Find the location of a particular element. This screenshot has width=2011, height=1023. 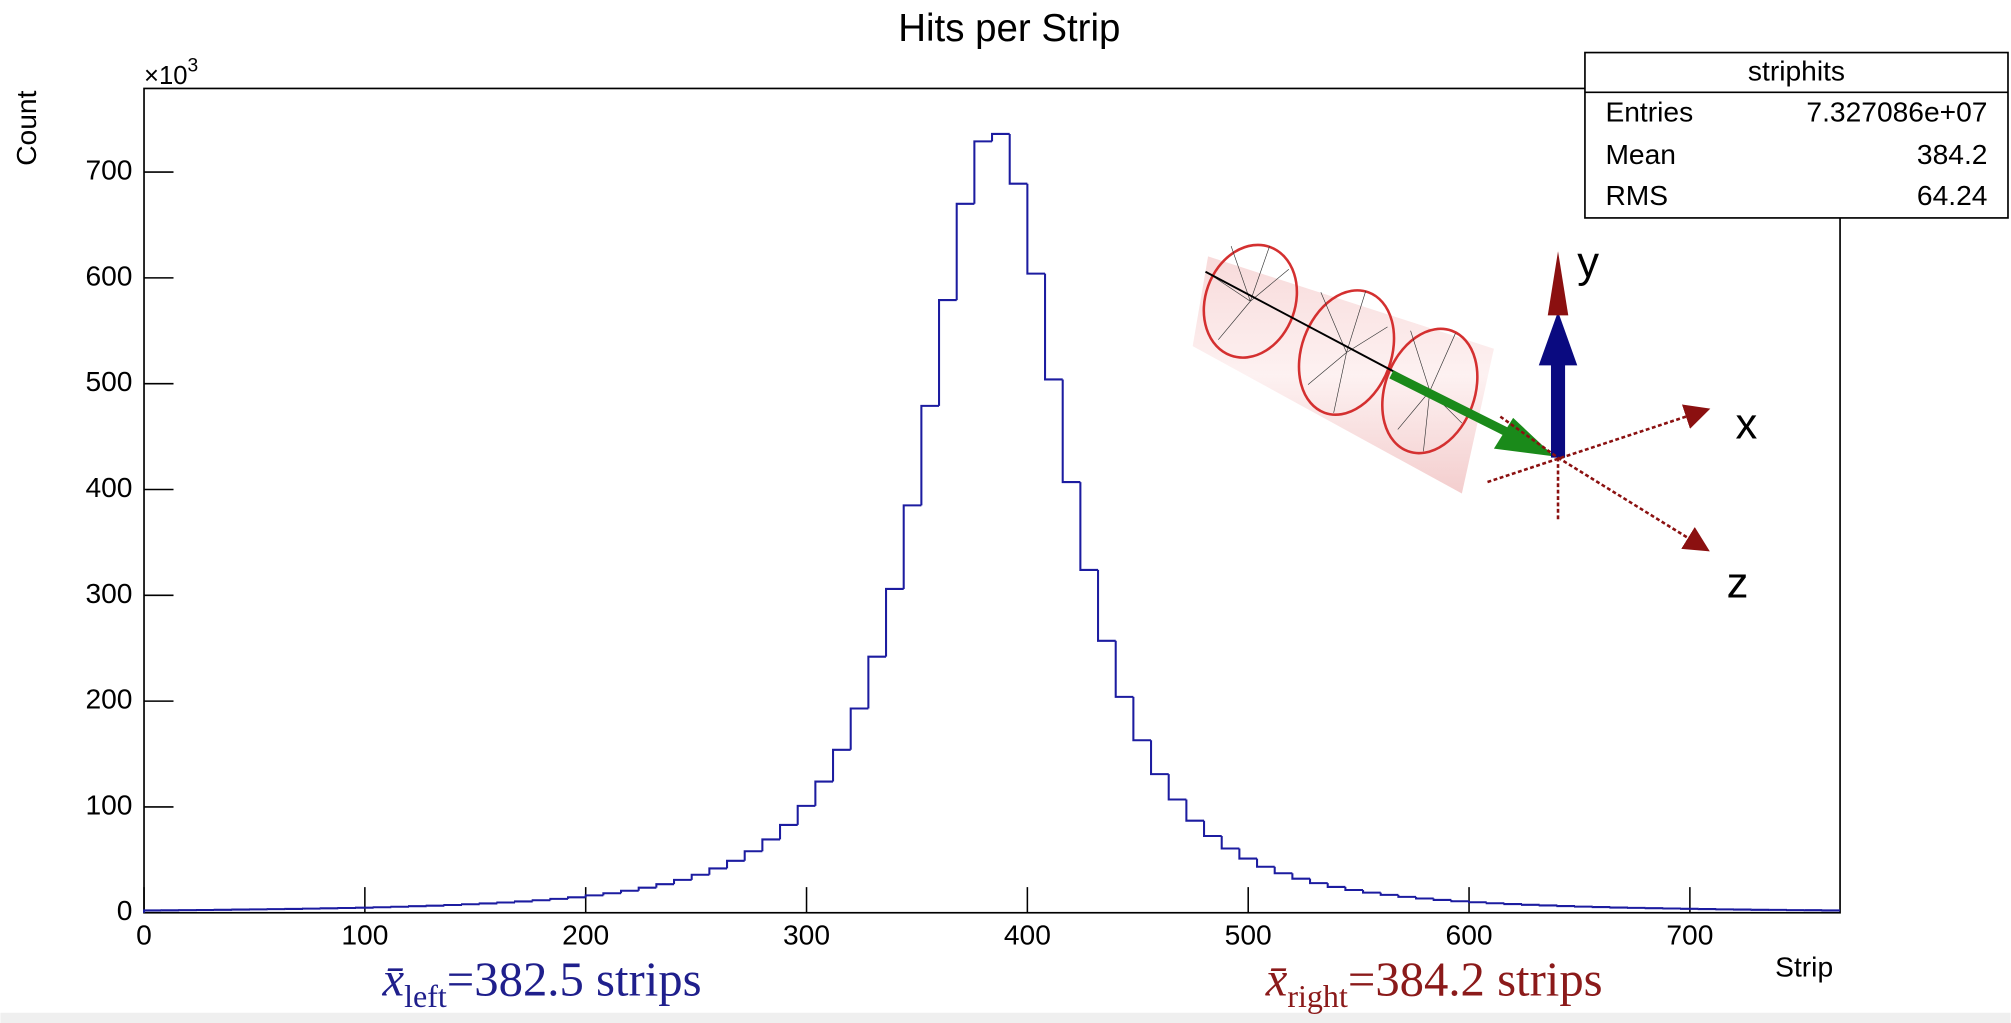

chart-title: Hits per Strip is located at coordinates (1009, 28).